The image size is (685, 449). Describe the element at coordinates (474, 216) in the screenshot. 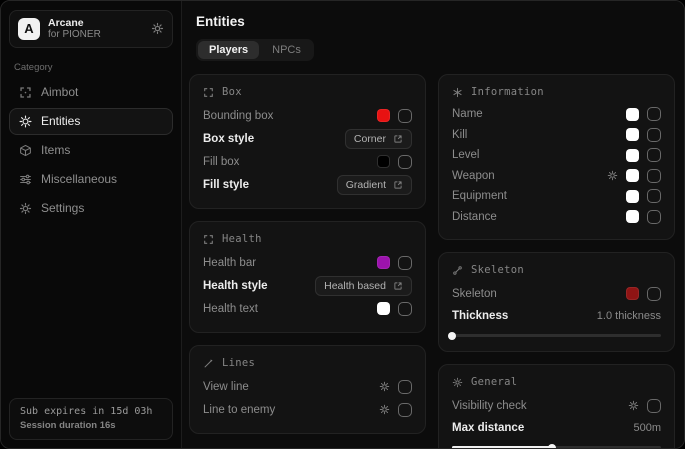

I see `setting-label: Distance` at that location.